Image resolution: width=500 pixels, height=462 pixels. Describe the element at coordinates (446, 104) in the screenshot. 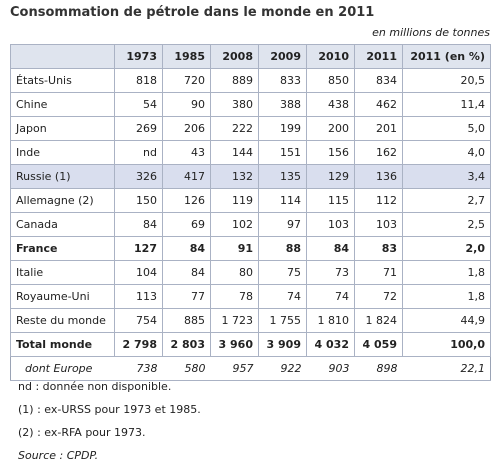

I see `cell: 11,4` at that location.